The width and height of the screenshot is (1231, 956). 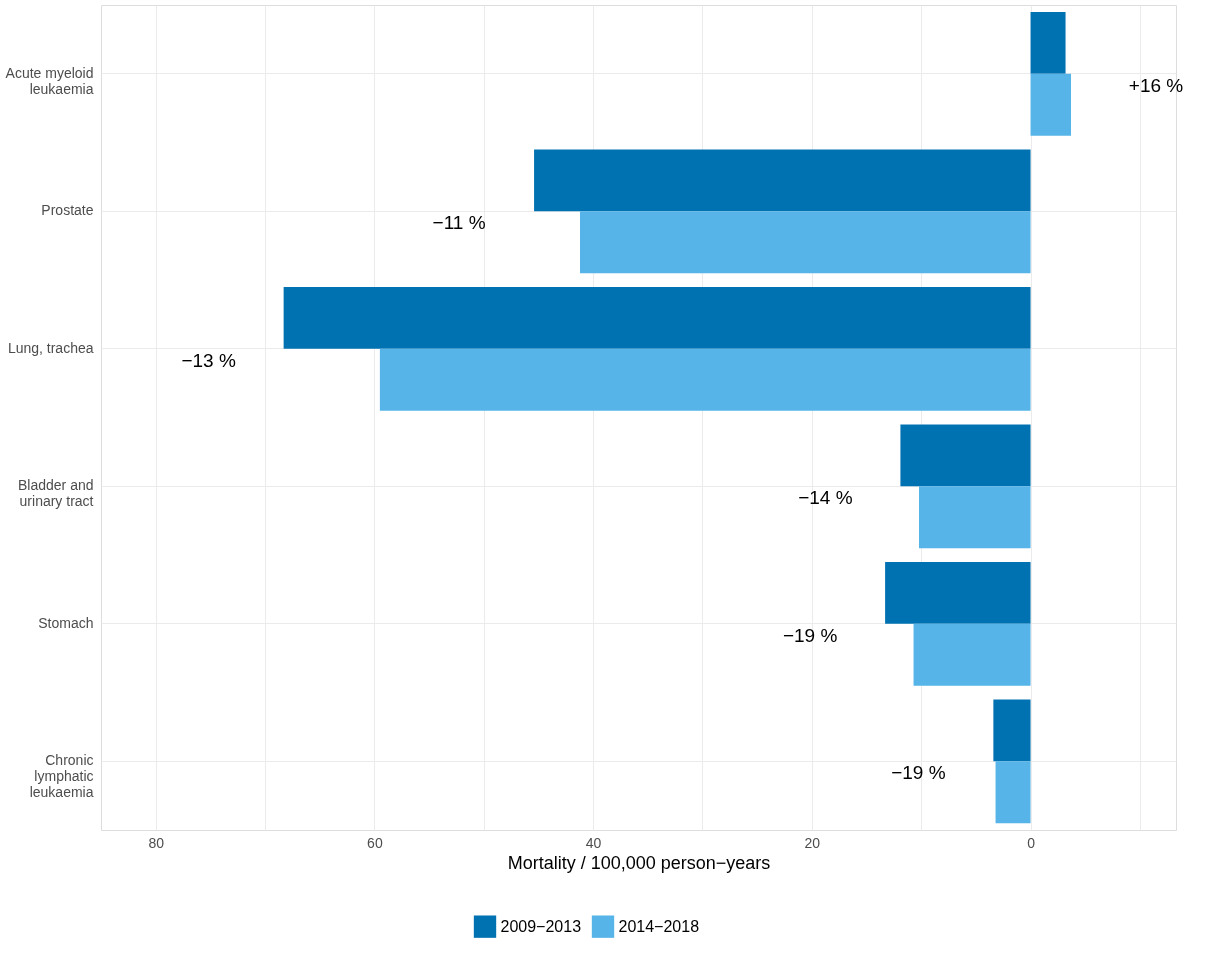 I want to click on annotation: −14 %, so click(x=825, y=498).